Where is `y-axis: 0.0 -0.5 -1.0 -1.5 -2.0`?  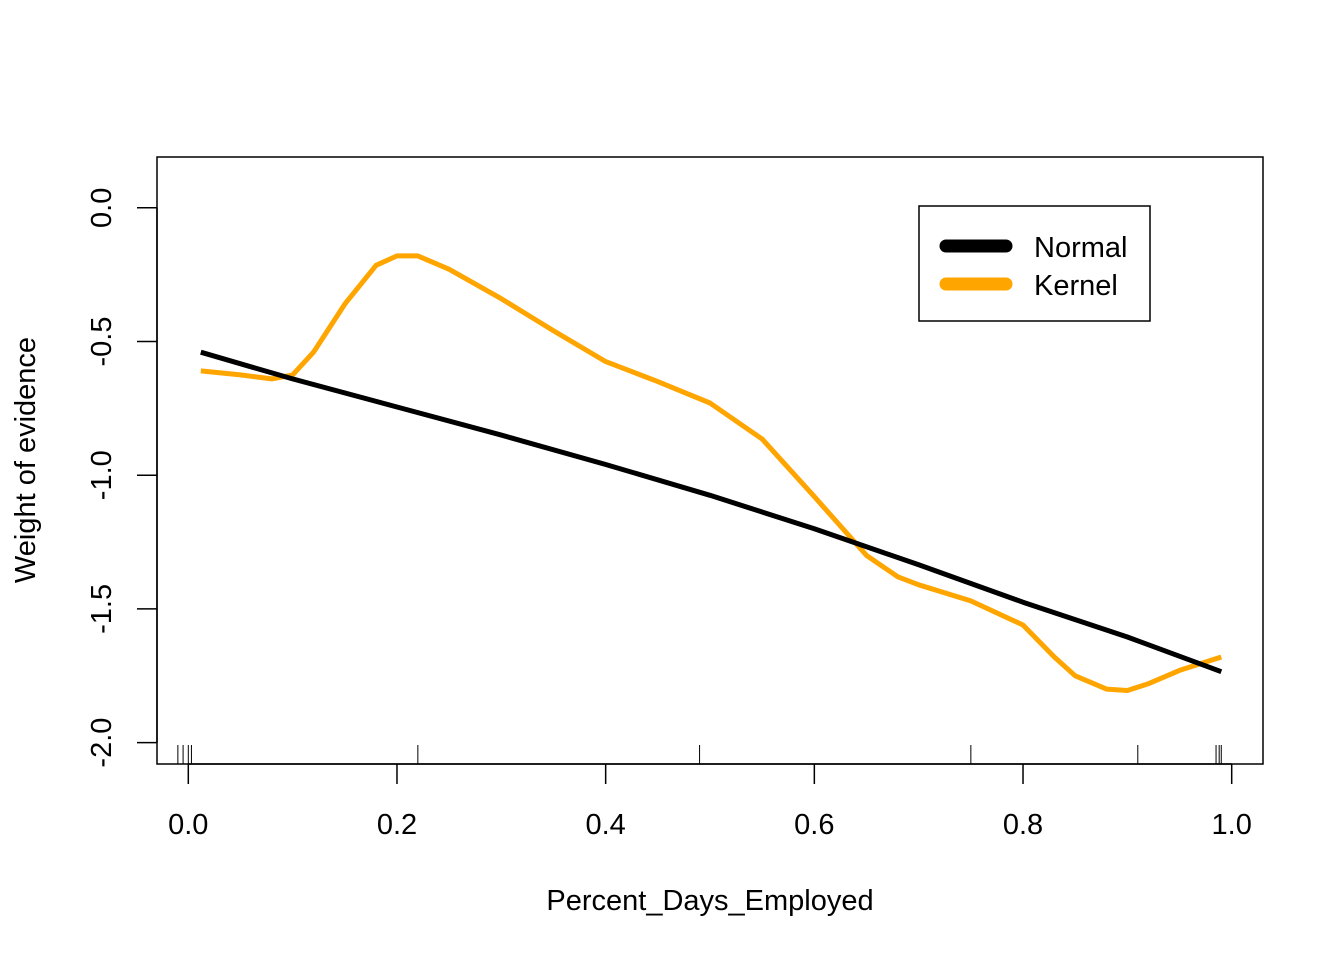
y-axis: 0.0 -0.5 -1.0 -1.5 -2.0 is located at coordinates (122, 478).